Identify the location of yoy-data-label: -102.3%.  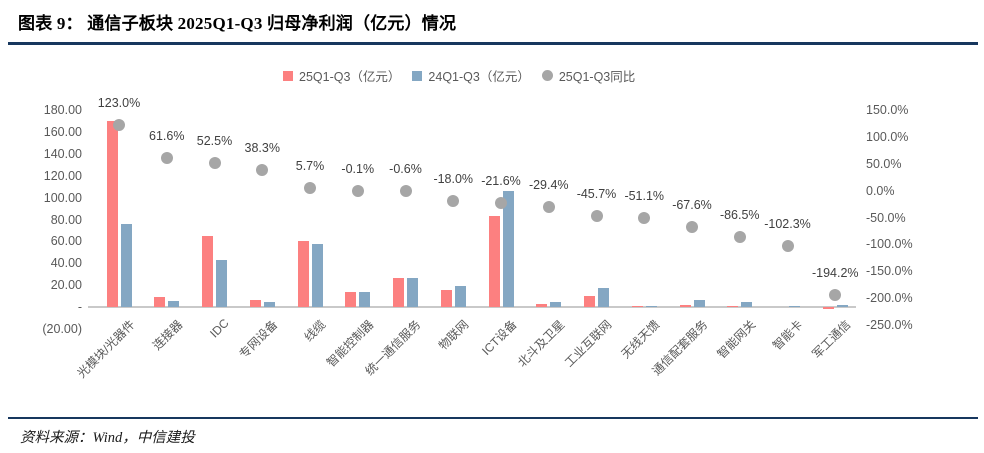
(787, 223).